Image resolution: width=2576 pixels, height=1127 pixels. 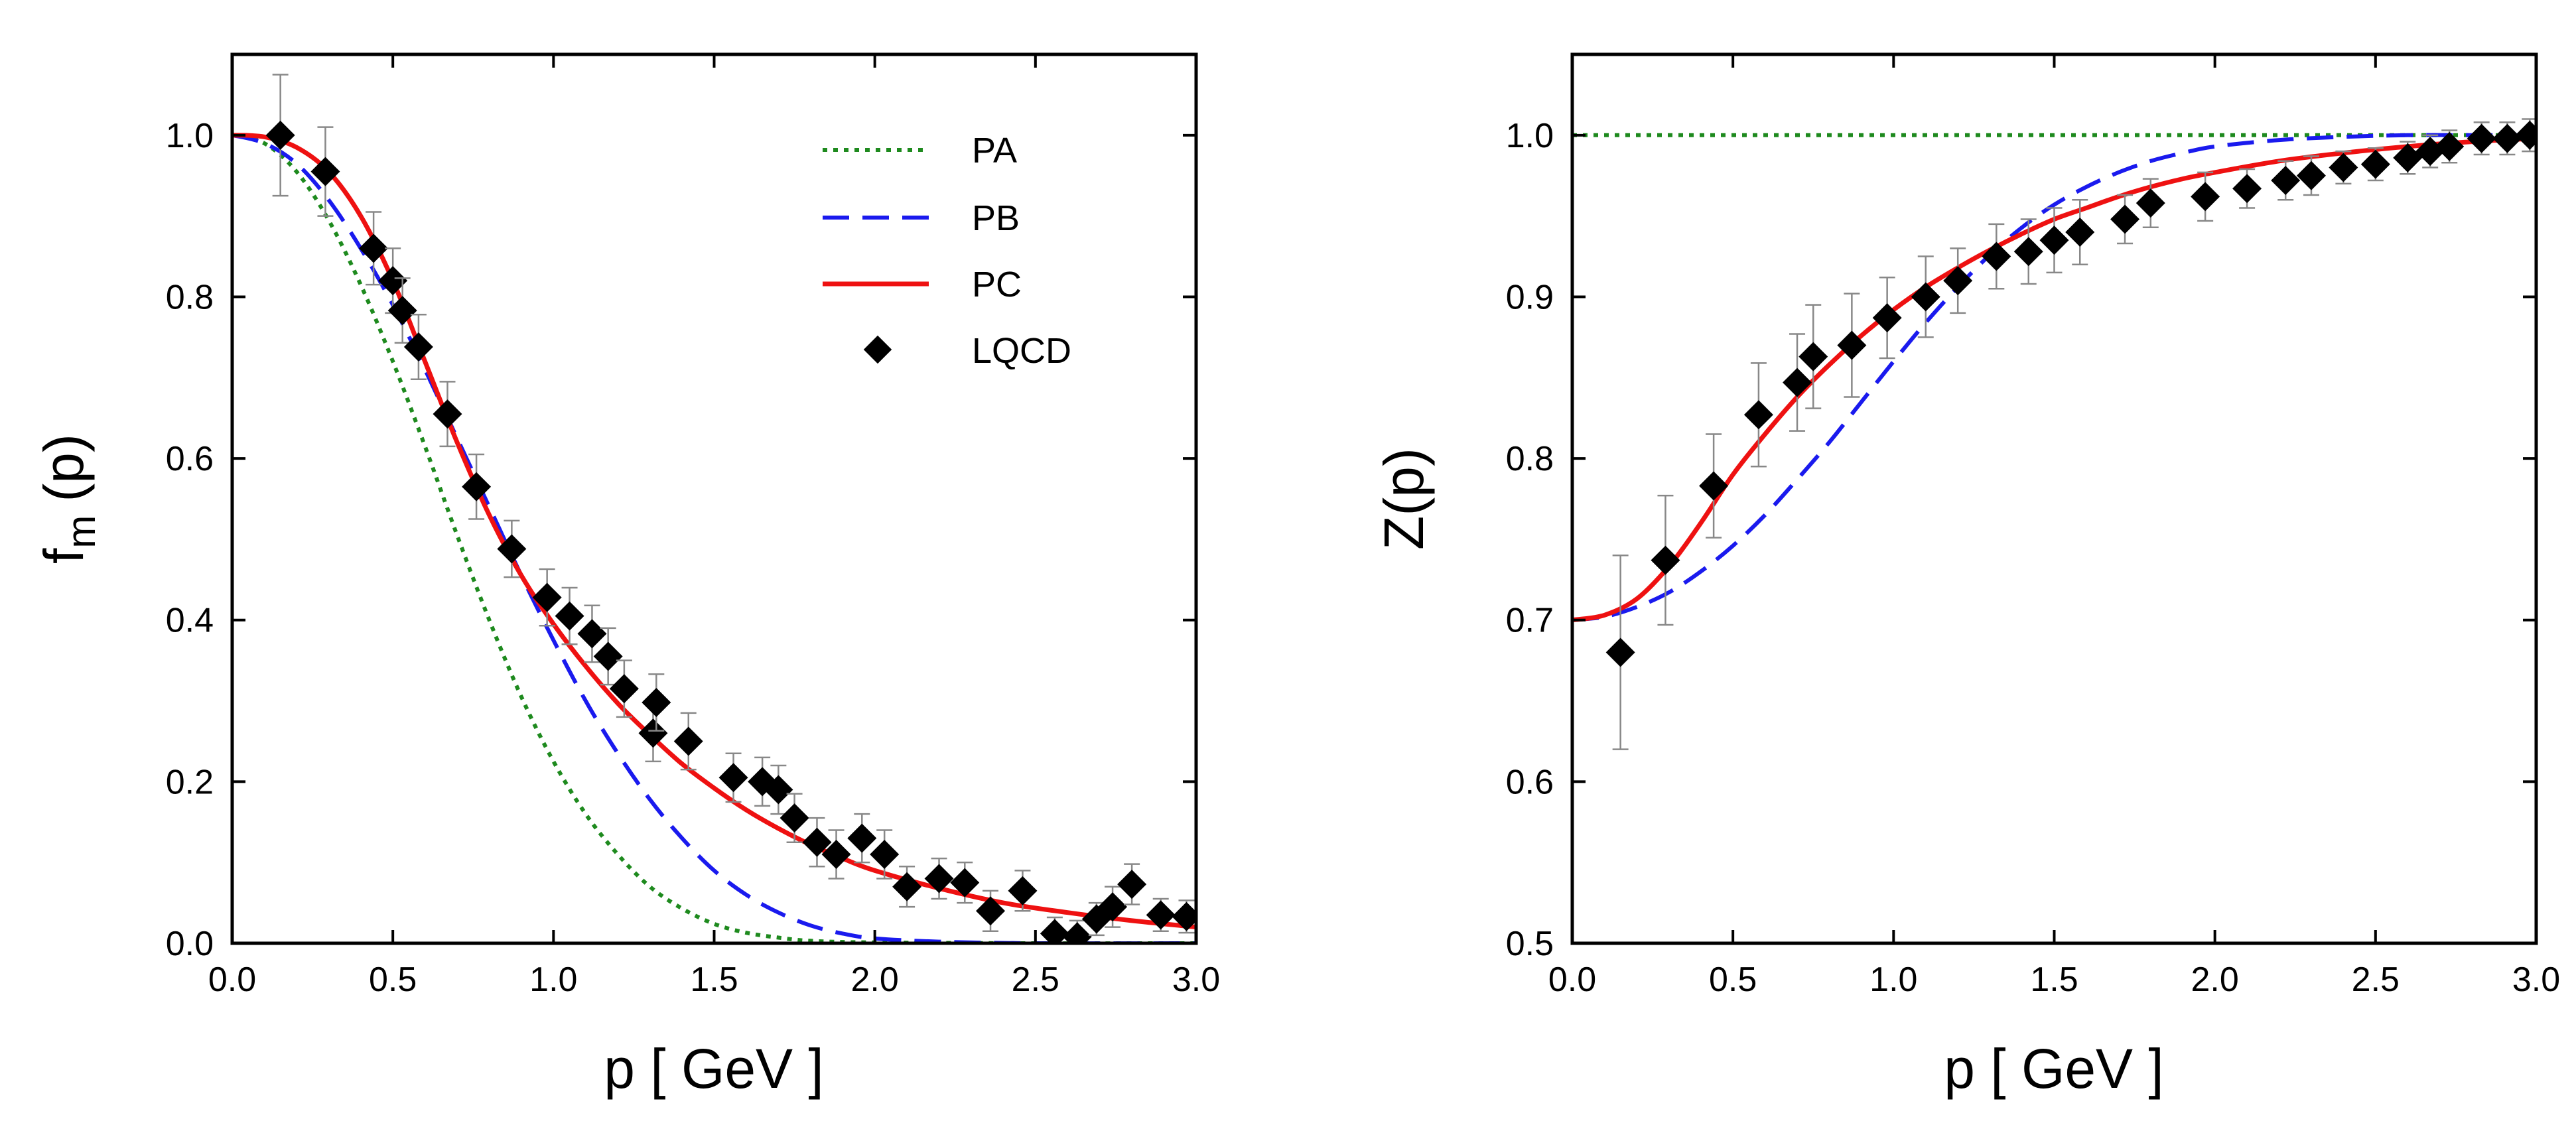 I want to click on legend-lqcd-label: LQCD, so click(x=1022, y=351).